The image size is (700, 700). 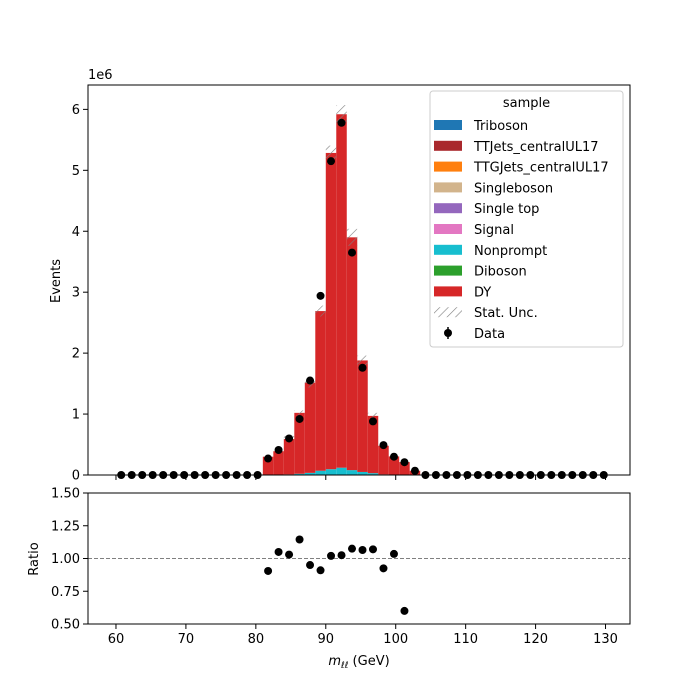 I want to click on legend-label-ttgjets-centralul17: TTGJets_centralUL17, so click(x=541, y=168).